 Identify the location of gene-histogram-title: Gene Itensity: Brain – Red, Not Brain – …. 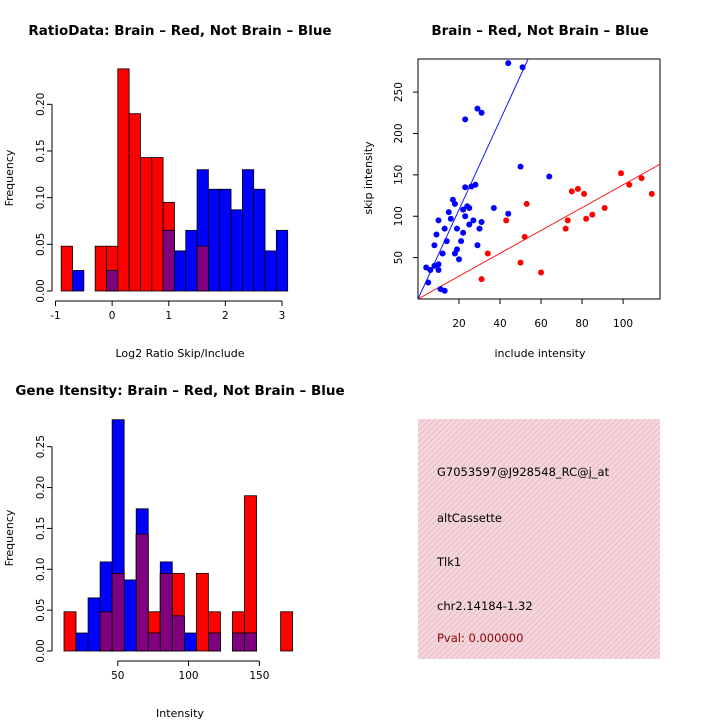
(179, 391).